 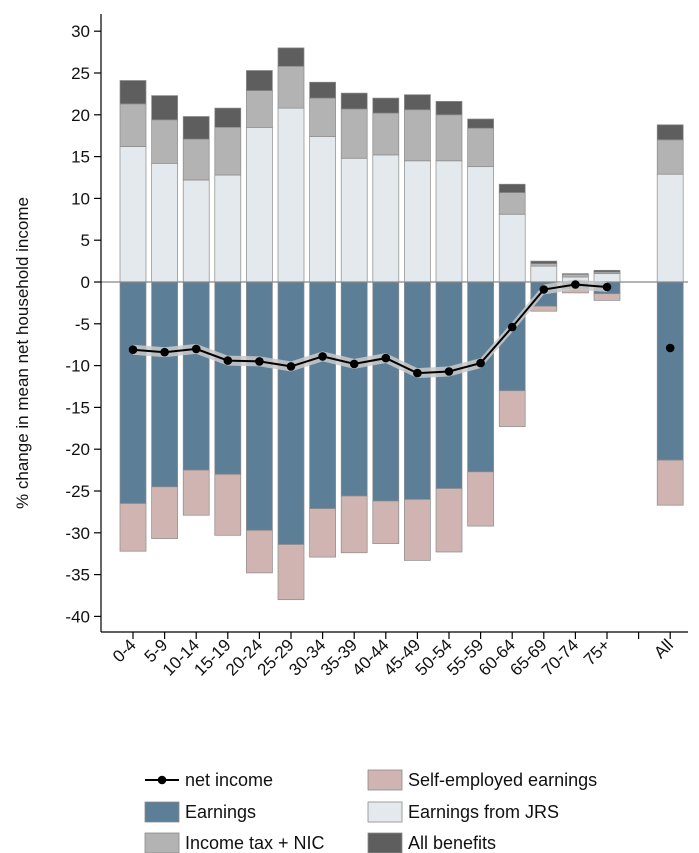 I want to click on y-tick-label: -25, so click(x=77, y=491).